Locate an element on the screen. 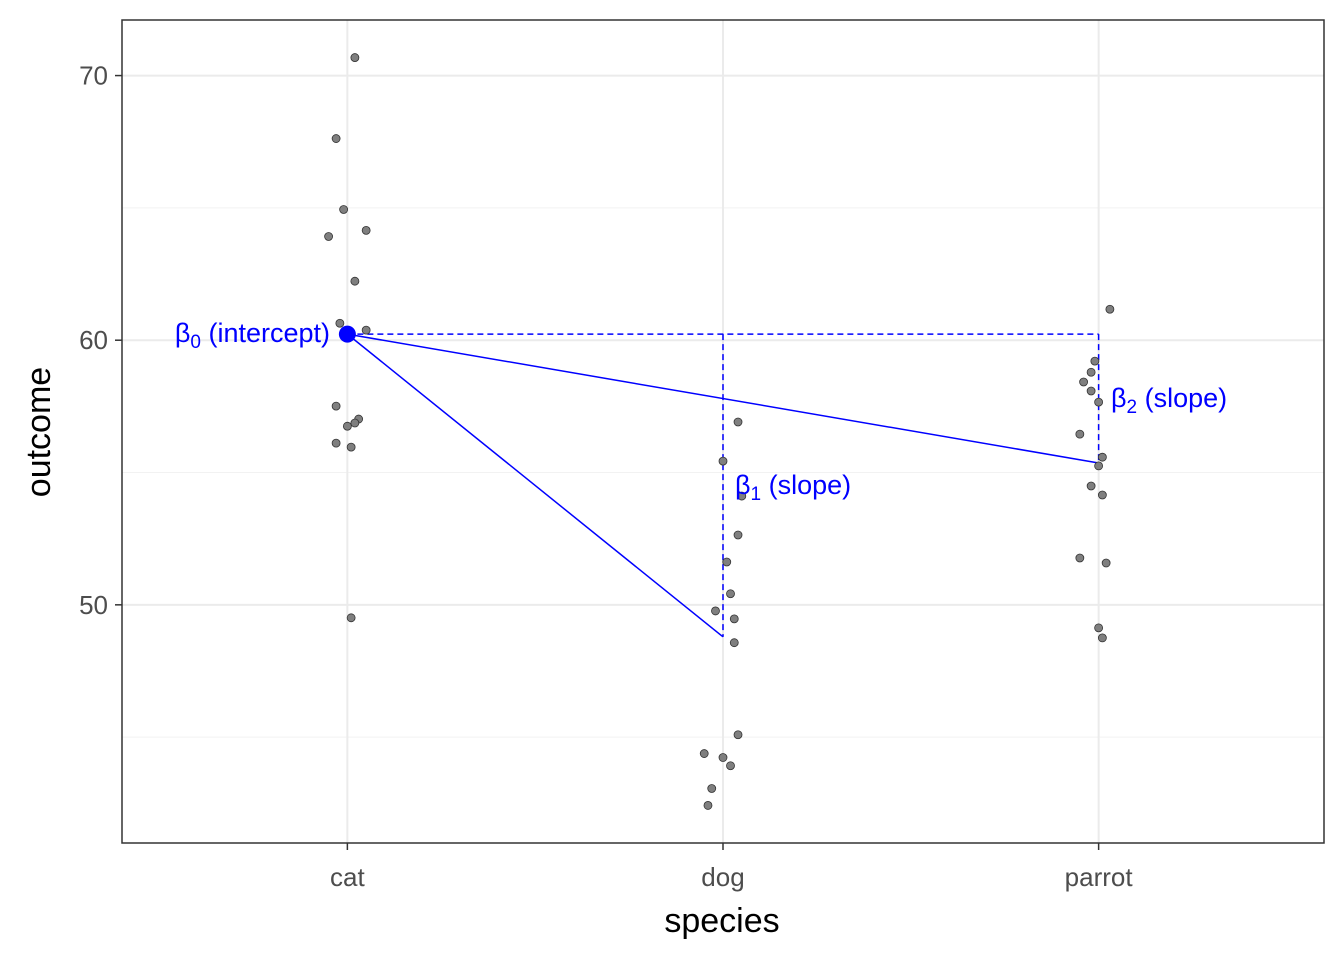 The image size is (1344, 965). intercept-label: β0 (intercept) is located at coordinates (252, 335).